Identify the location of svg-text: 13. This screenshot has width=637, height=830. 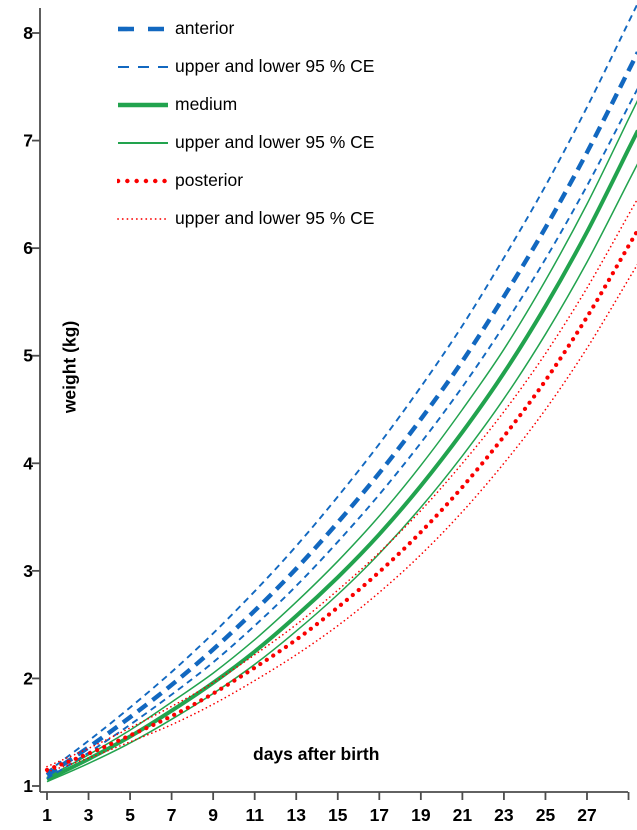
(296, 815).